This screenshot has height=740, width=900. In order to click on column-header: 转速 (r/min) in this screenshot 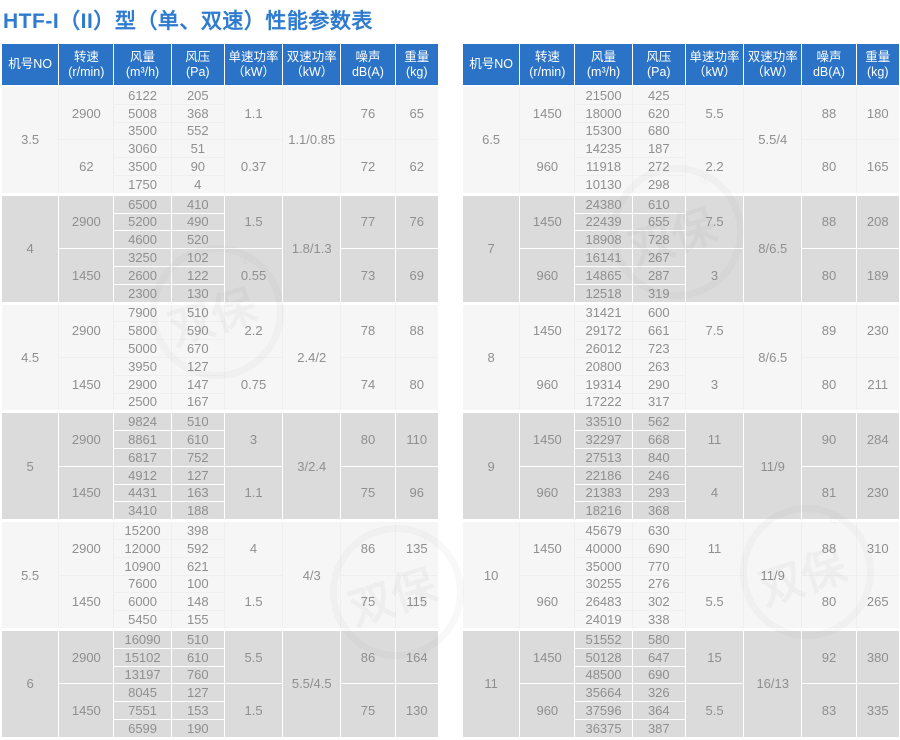, I will do `click(86, 64)`.